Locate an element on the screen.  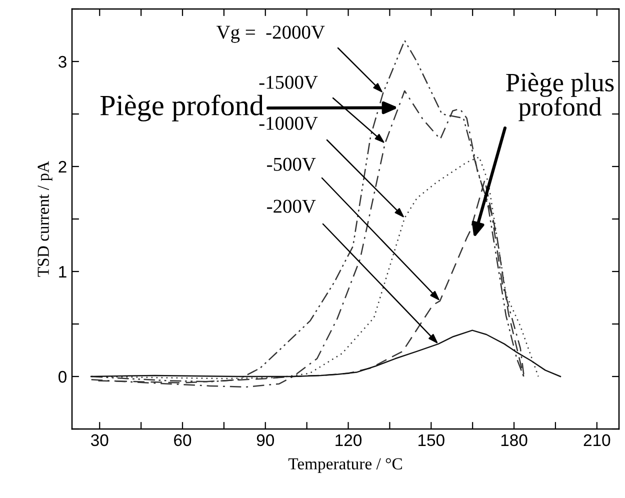
x-axis-title: Temperature / °C is located at coordinates (345, 465).